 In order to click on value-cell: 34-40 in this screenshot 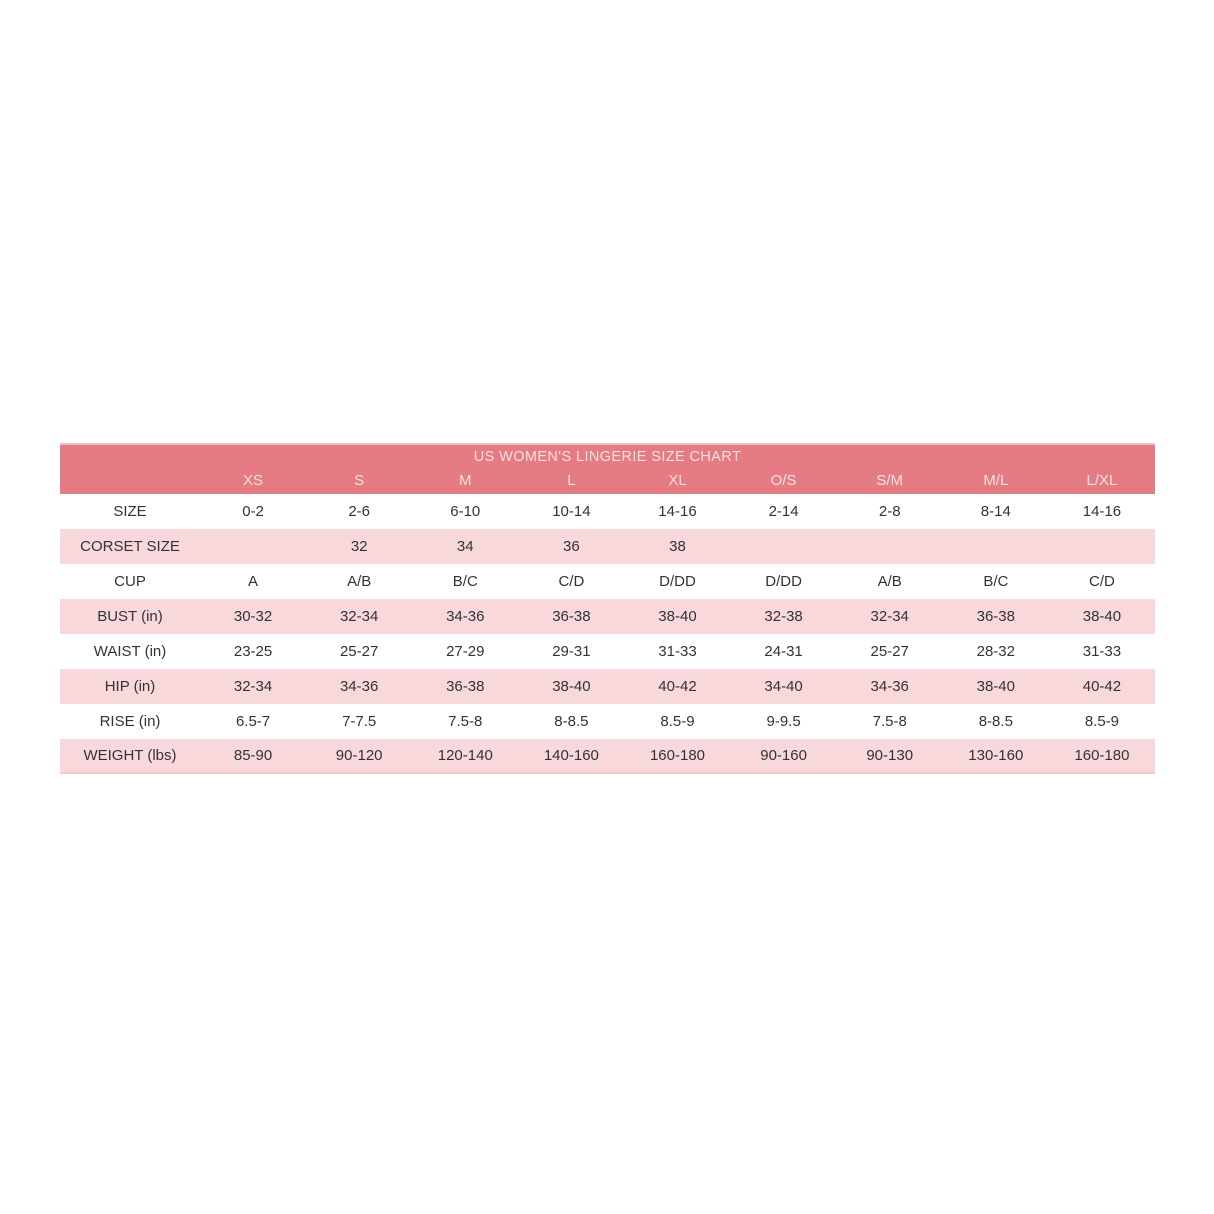, I will do `click(783, 686)`.